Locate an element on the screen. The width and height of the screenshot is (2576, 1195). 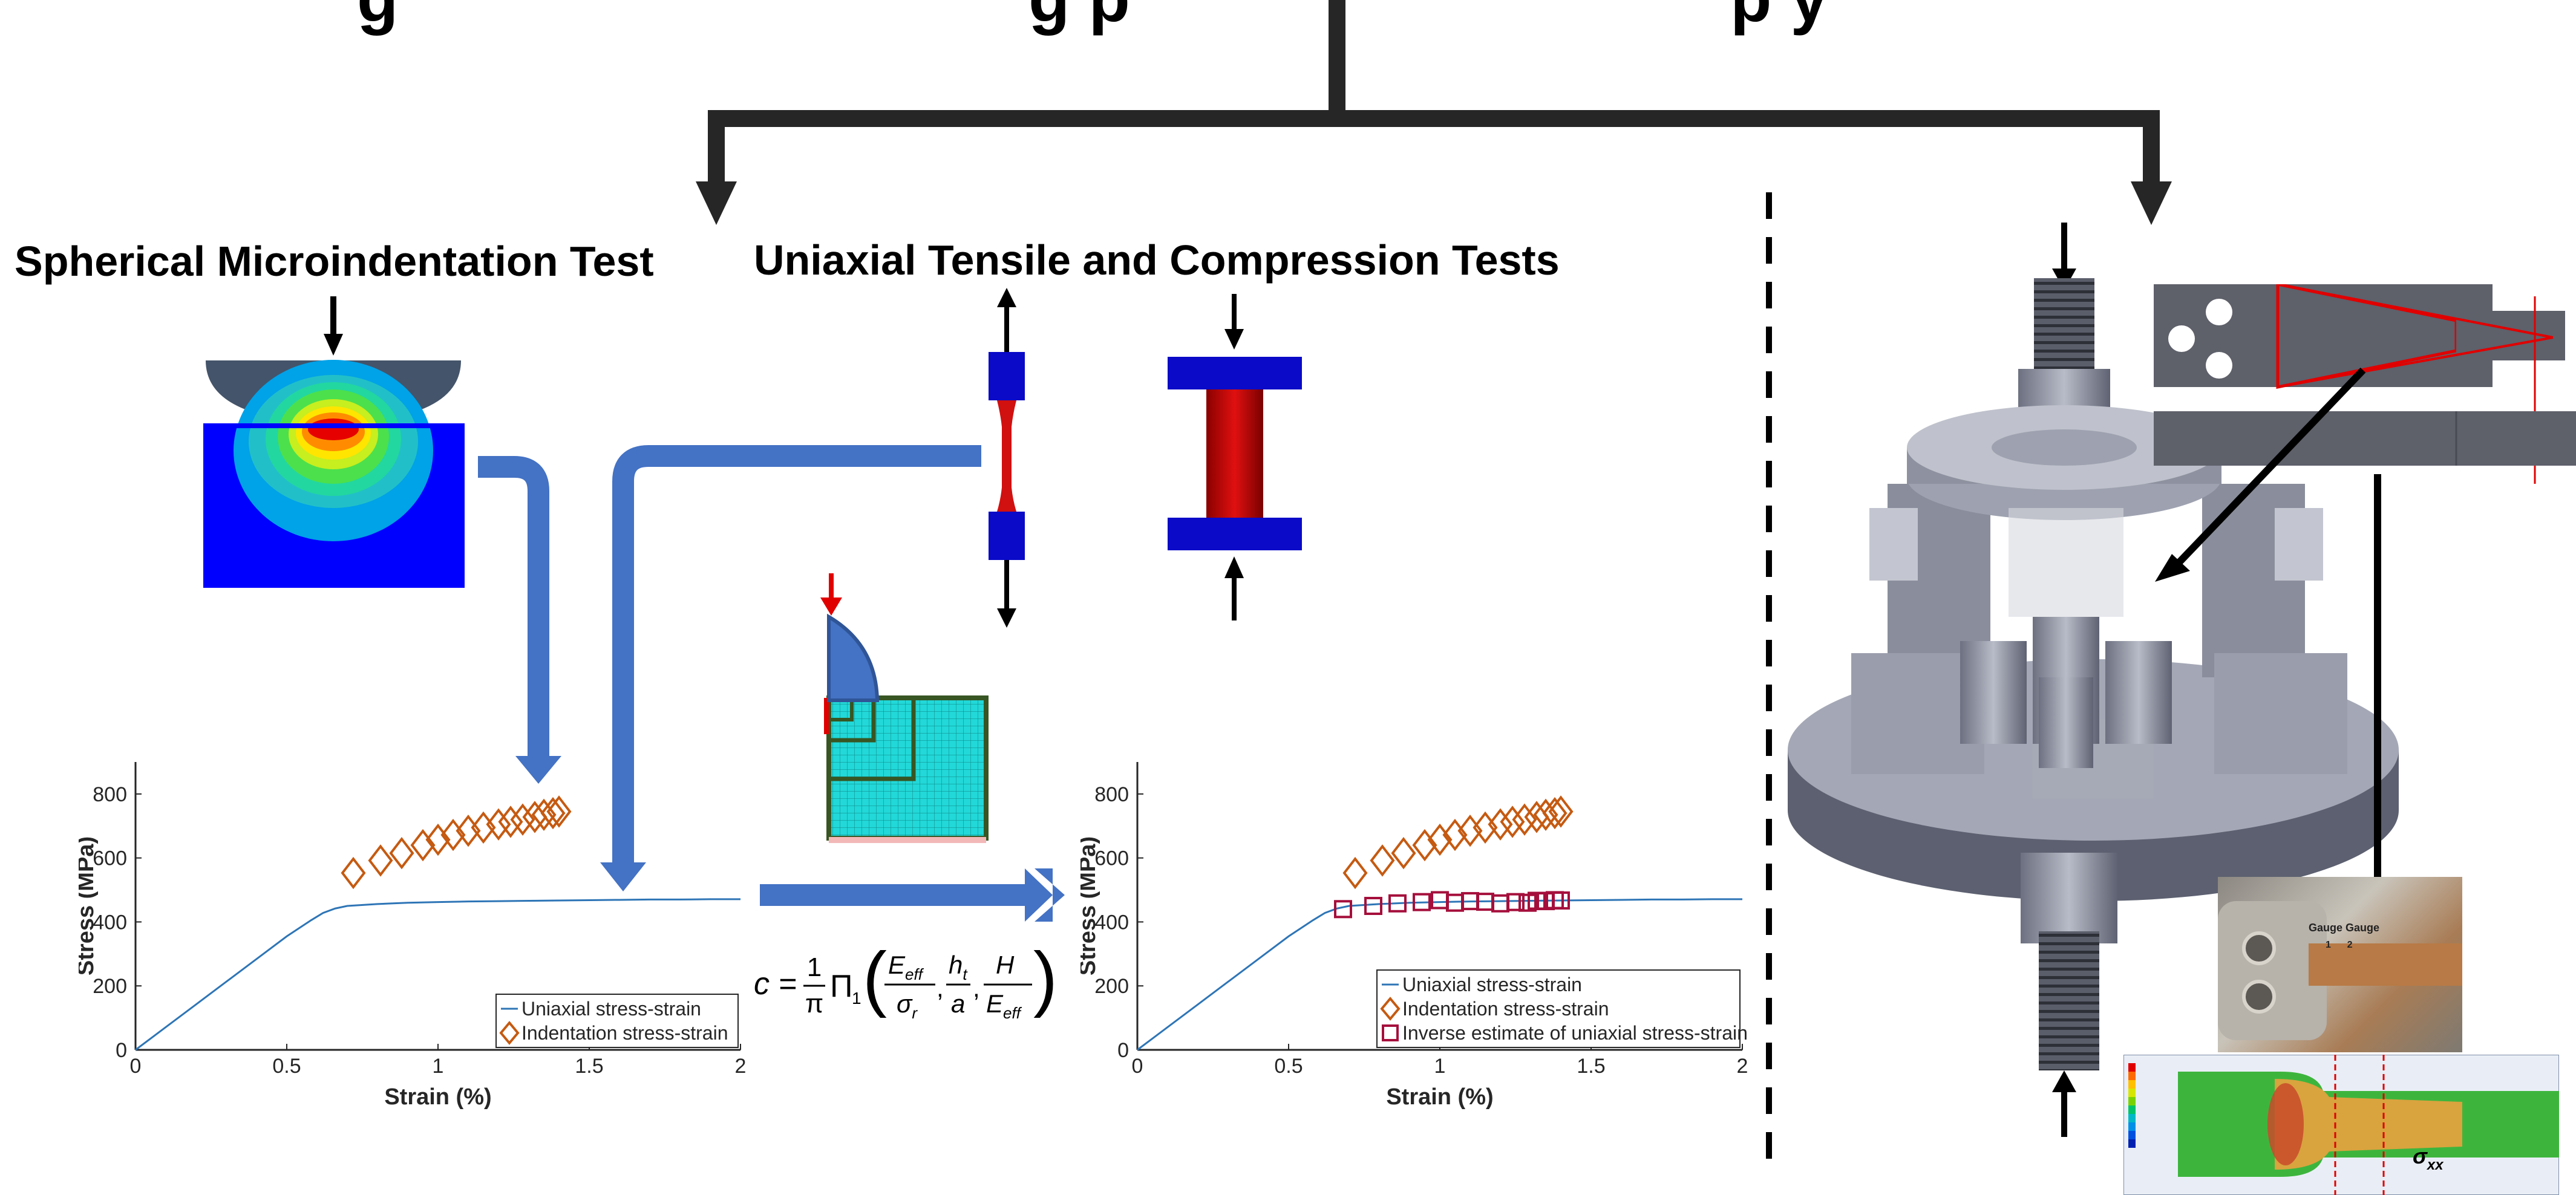
formula-sep-2: , is located at coordinates (976, 988).